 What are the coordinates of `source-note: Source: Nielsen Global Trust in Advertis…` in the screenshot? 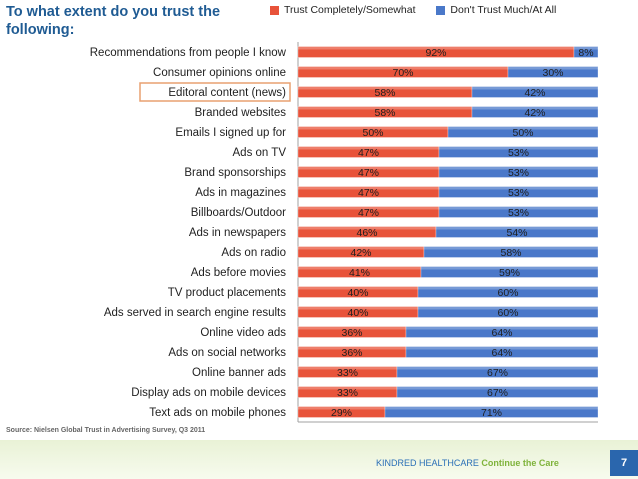 It's located at (106, 430).